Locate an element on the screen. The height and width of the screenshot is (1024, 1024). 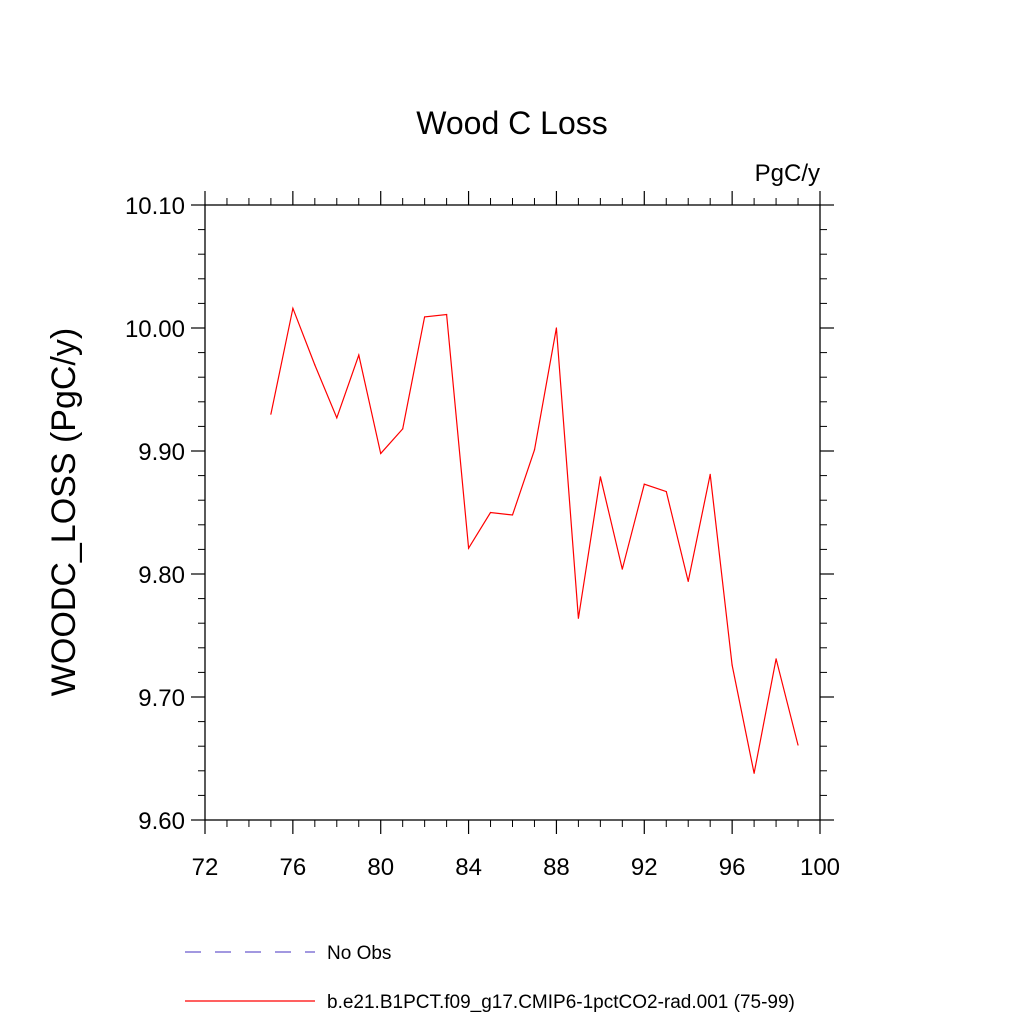
y-axis-label: WOODC_LOSS (PgC/y) is located at coordinates (64, 512).